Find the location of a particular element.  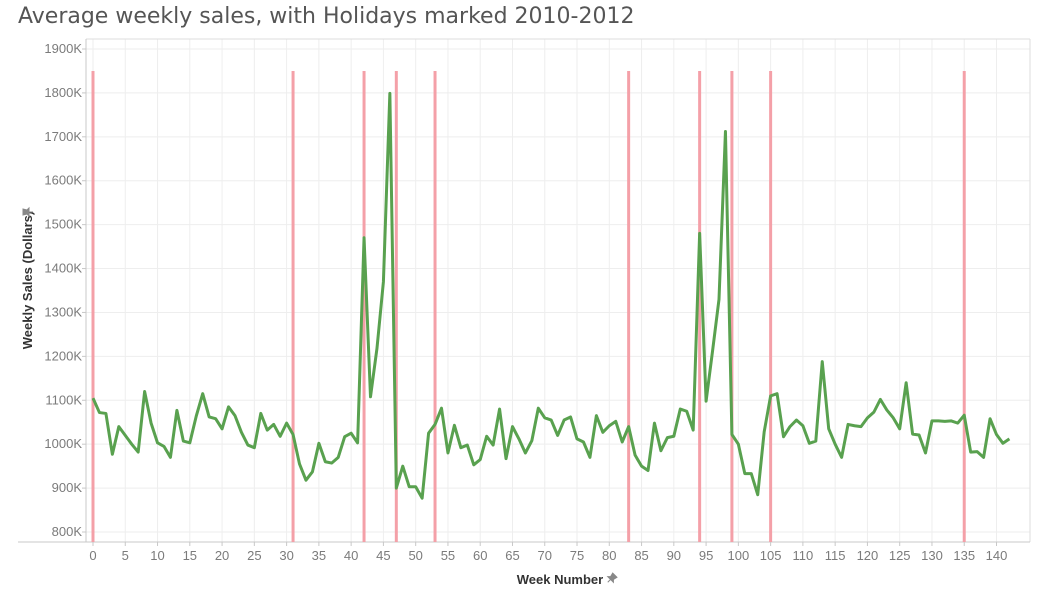

x-tick-label: 70 is located at coordinates (545, 555).